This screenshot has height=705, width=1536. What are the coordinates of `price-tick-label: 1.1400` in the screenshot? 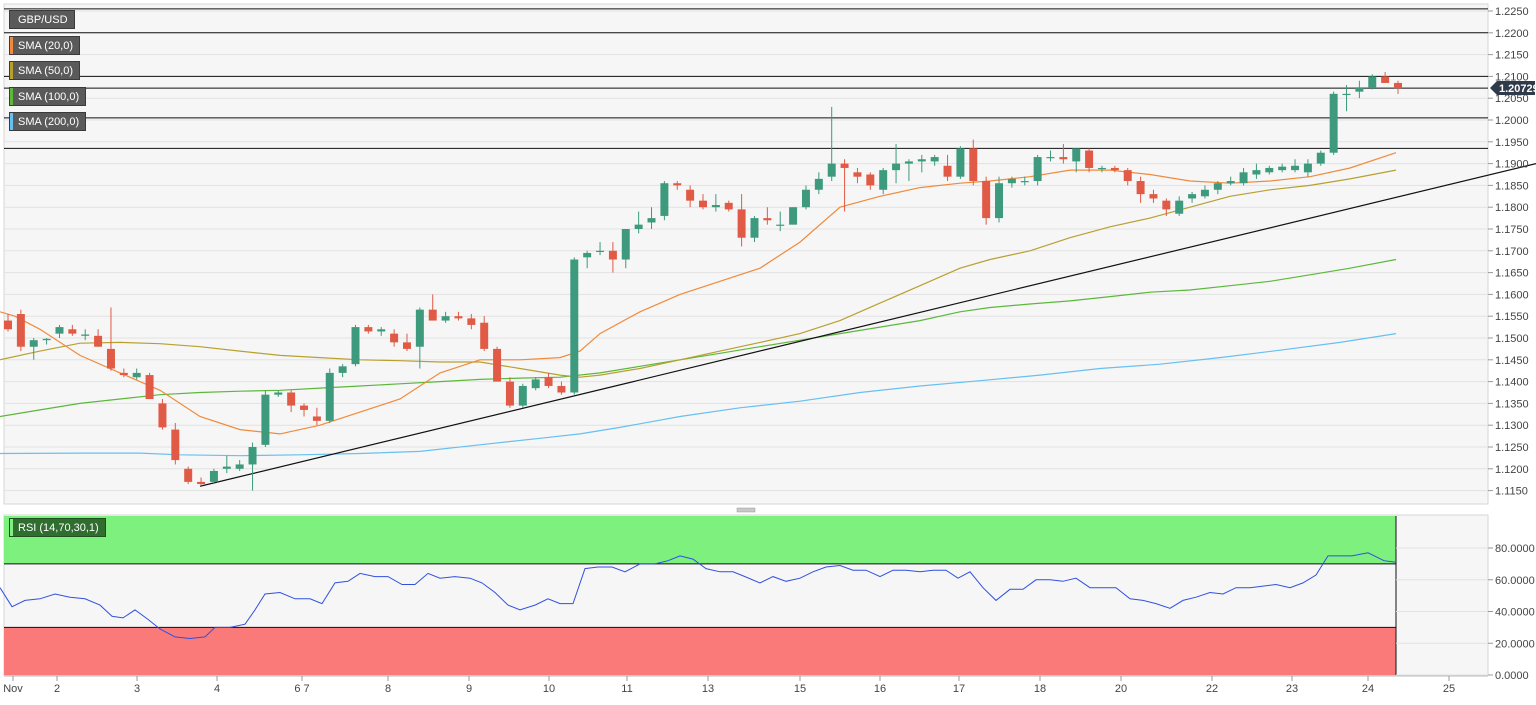 It's located at (1512, 383).